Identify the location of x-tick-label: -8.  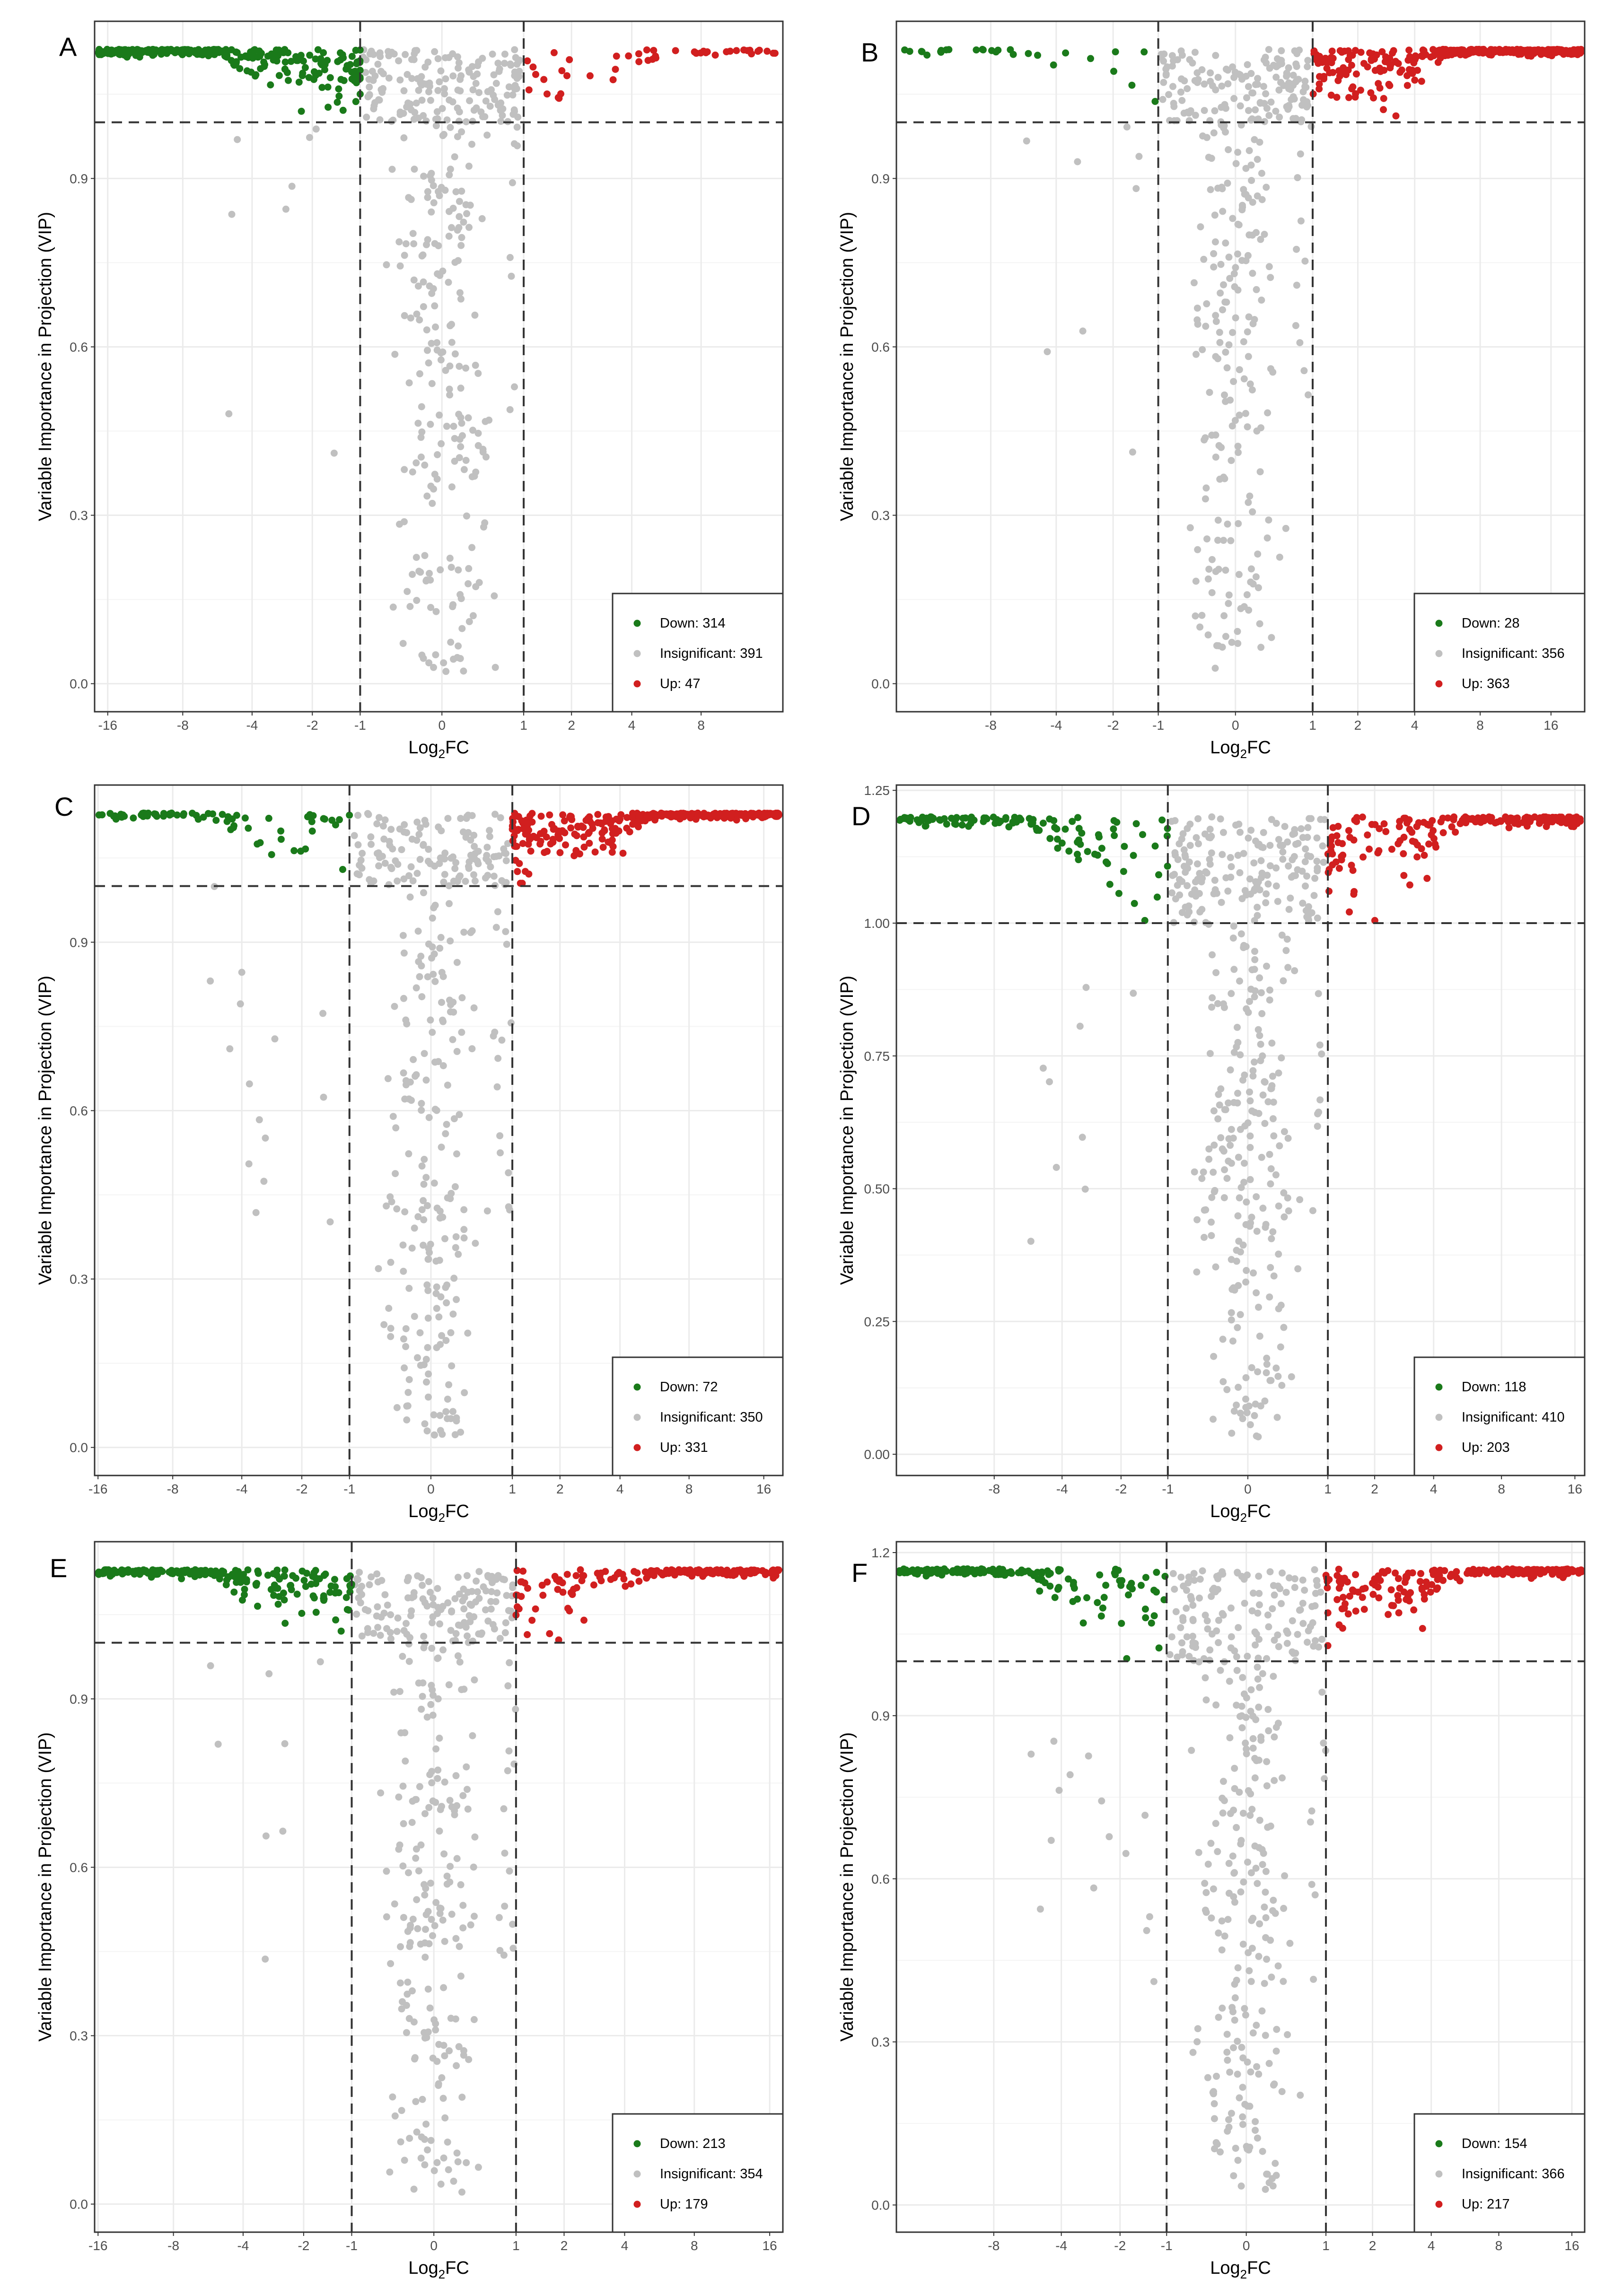
(173, 2245).